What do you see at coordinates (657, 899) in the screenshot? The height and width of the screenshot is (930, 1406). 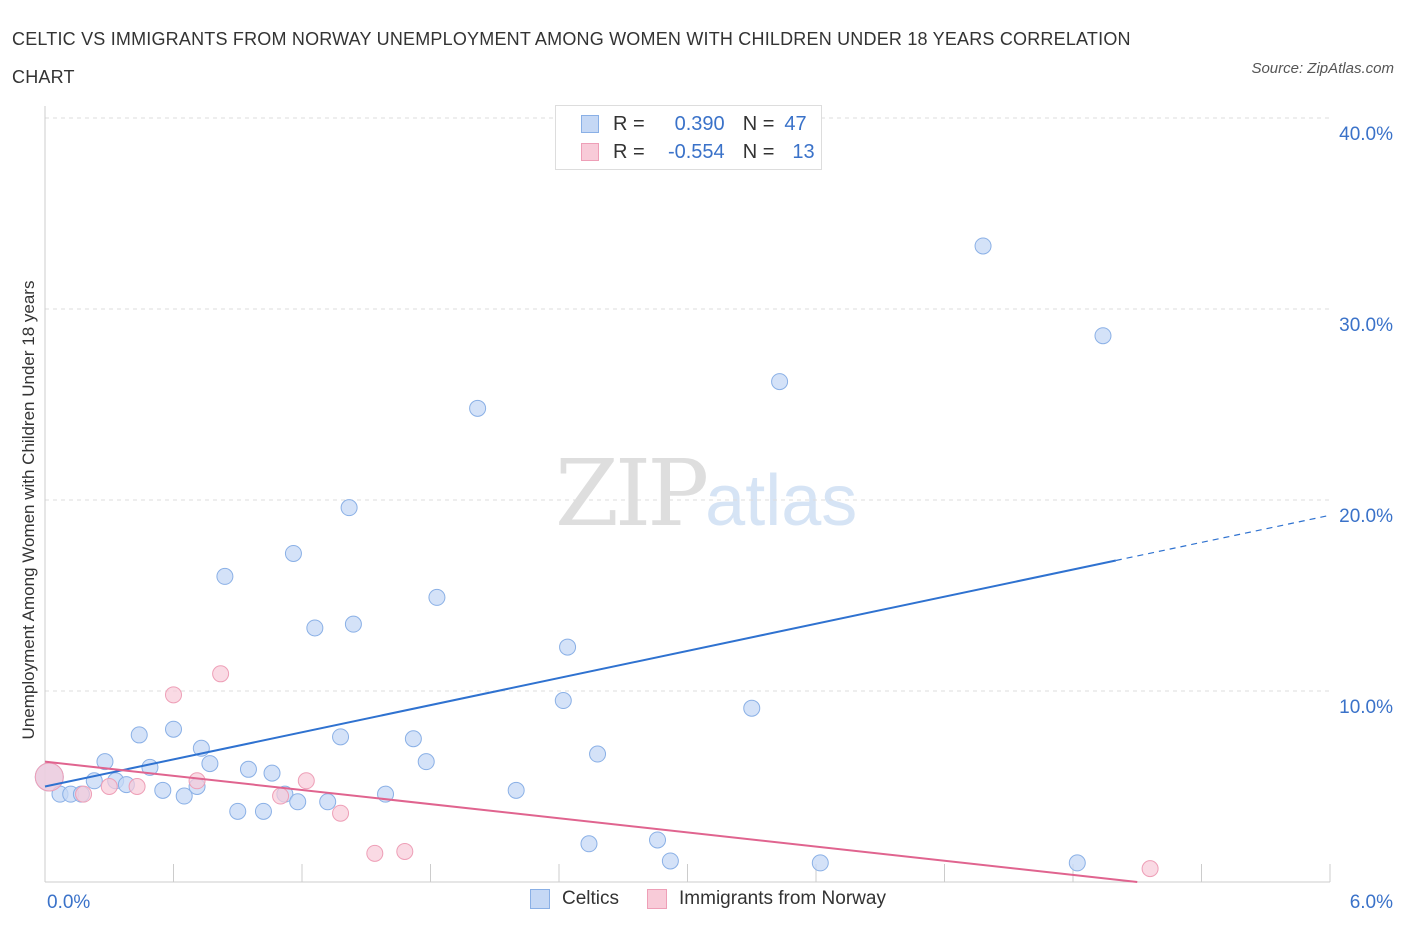 I see `series-swatch-norway` at bounding box center [657, 899].